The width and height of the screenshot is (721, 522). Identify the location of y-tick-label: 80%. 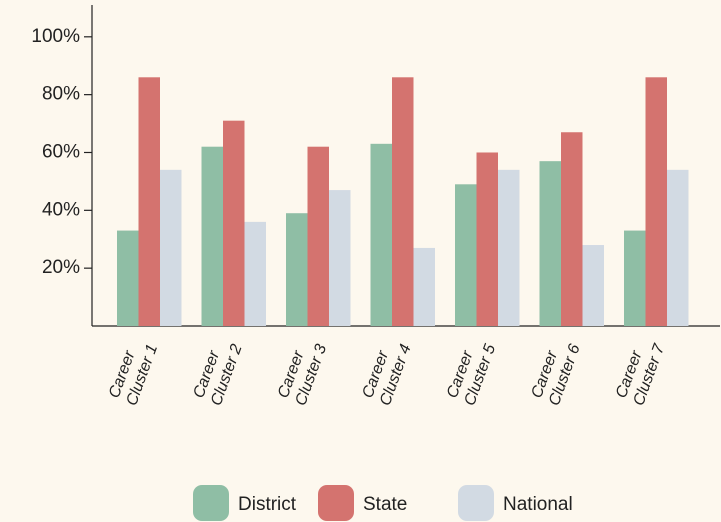
(61, 94).